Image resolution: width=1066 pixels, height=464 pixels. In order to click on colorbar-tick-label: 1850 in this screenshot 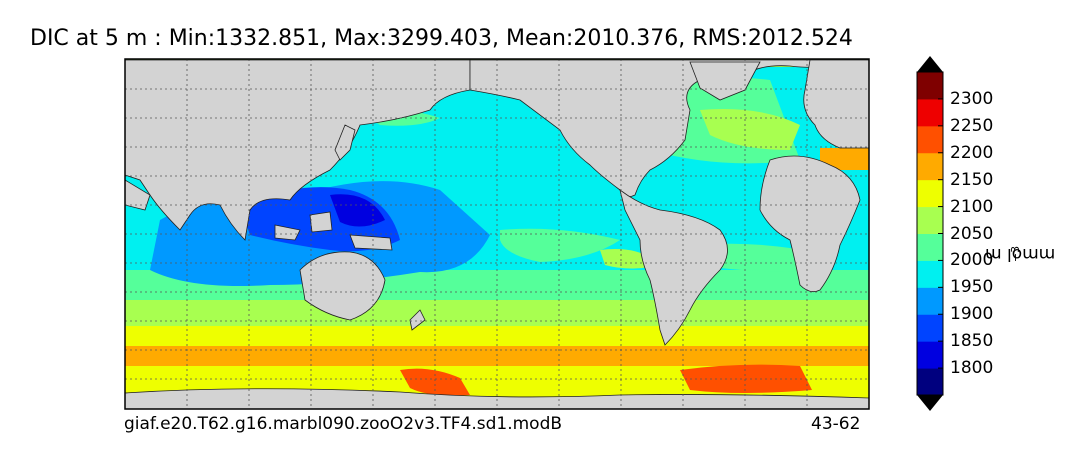, I will do `click(972, 341)`.